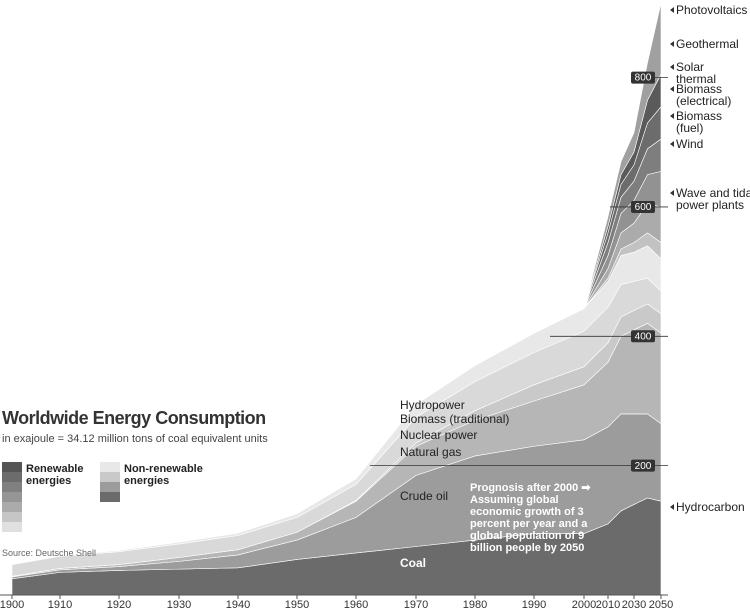  Describe the element at coordinates (608, 605) in the screenshot. I see `x-tick-label: 2010` at that location.